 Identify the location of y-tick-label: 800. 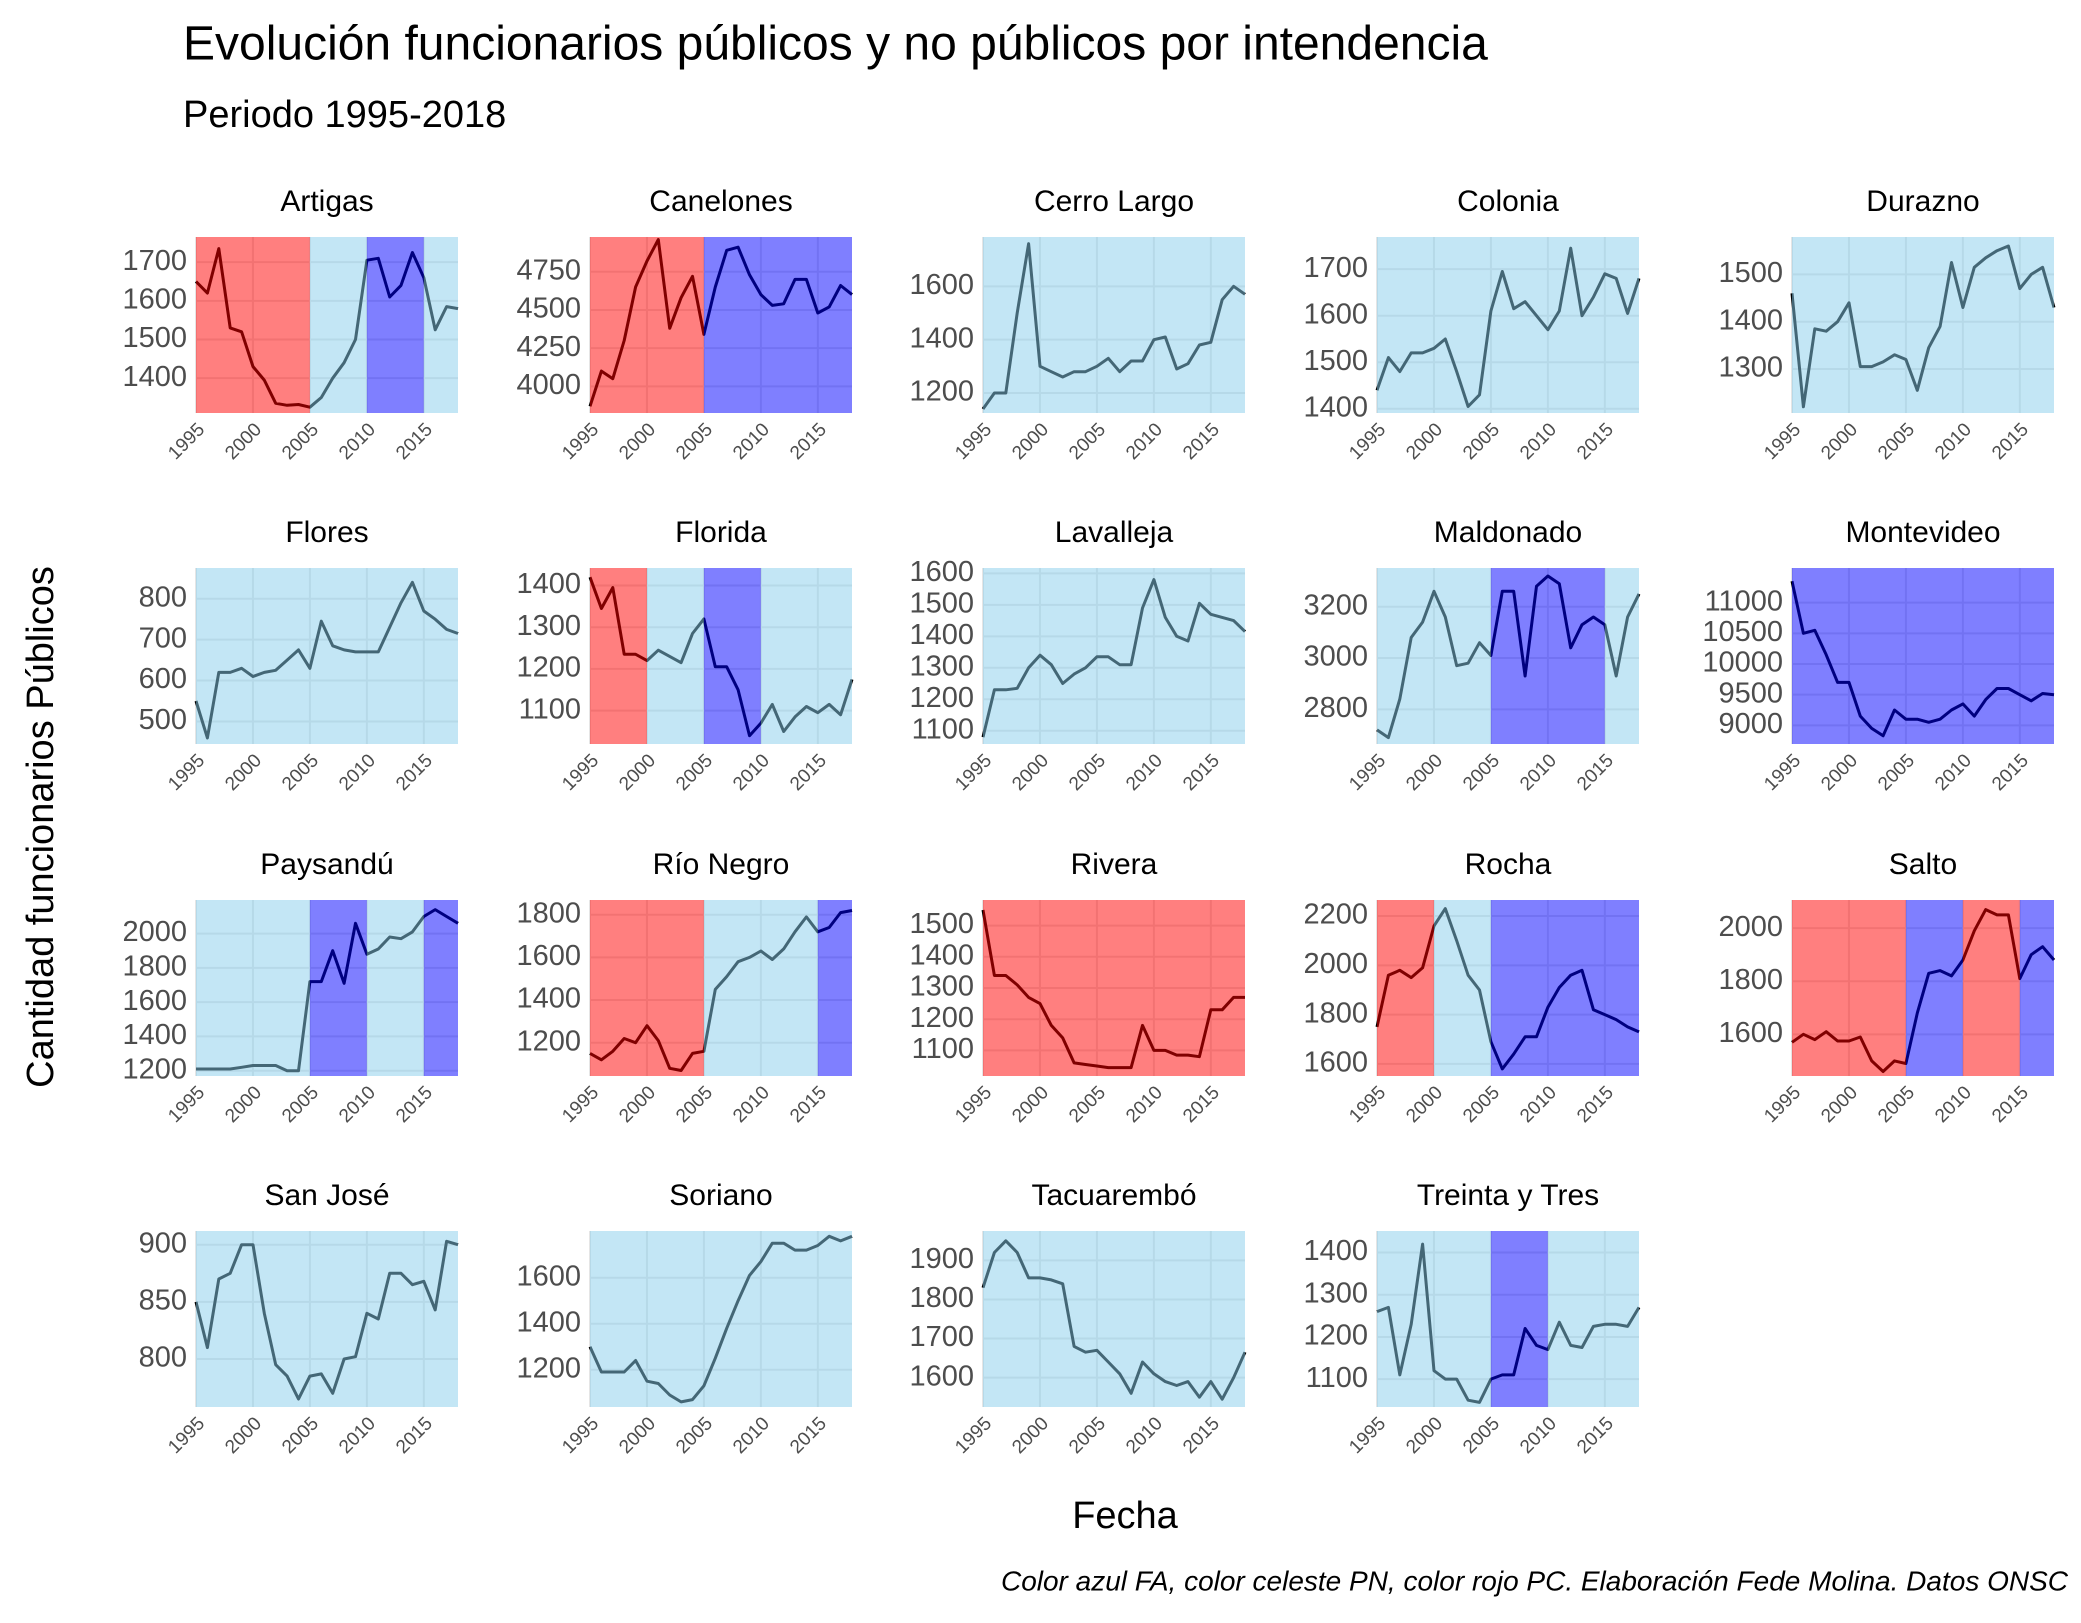
(163, 597).